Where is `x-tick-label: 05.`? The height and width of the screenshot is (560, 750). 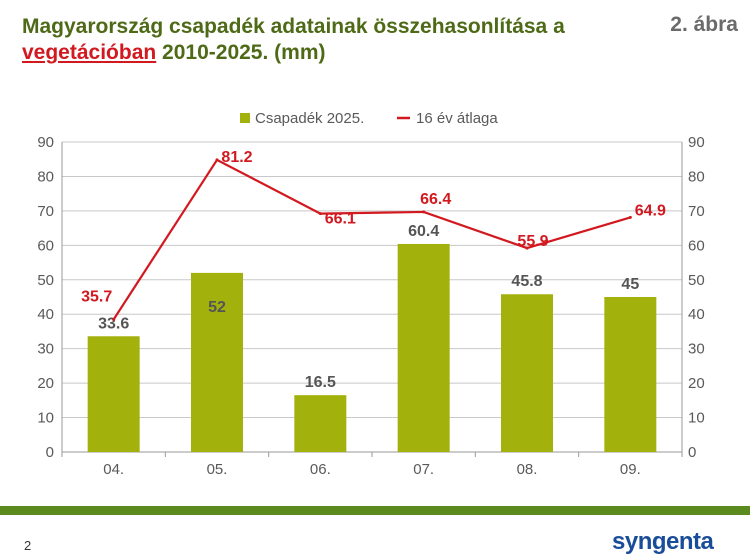
x-tick-label: 05. is located at coordinates (217, 469).